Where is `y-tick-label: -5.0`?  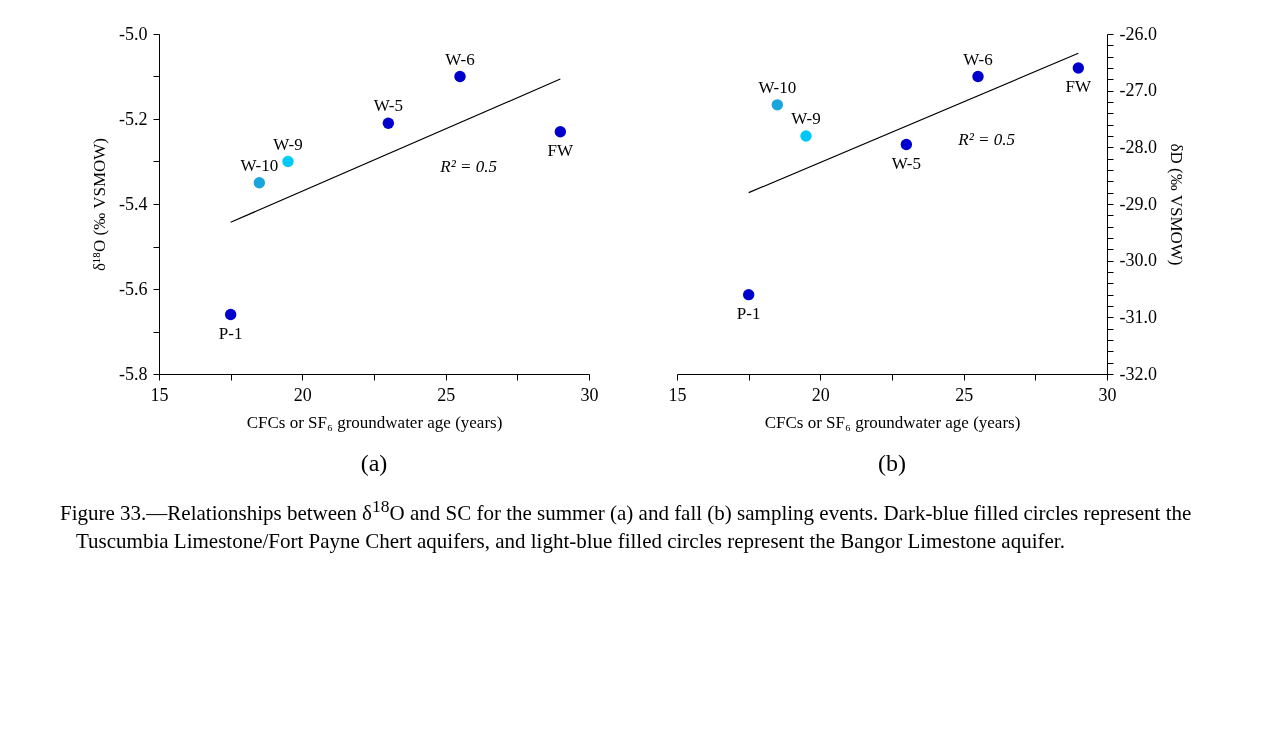
y-tick-label: -5.0 is located at coordinates (133, 33).